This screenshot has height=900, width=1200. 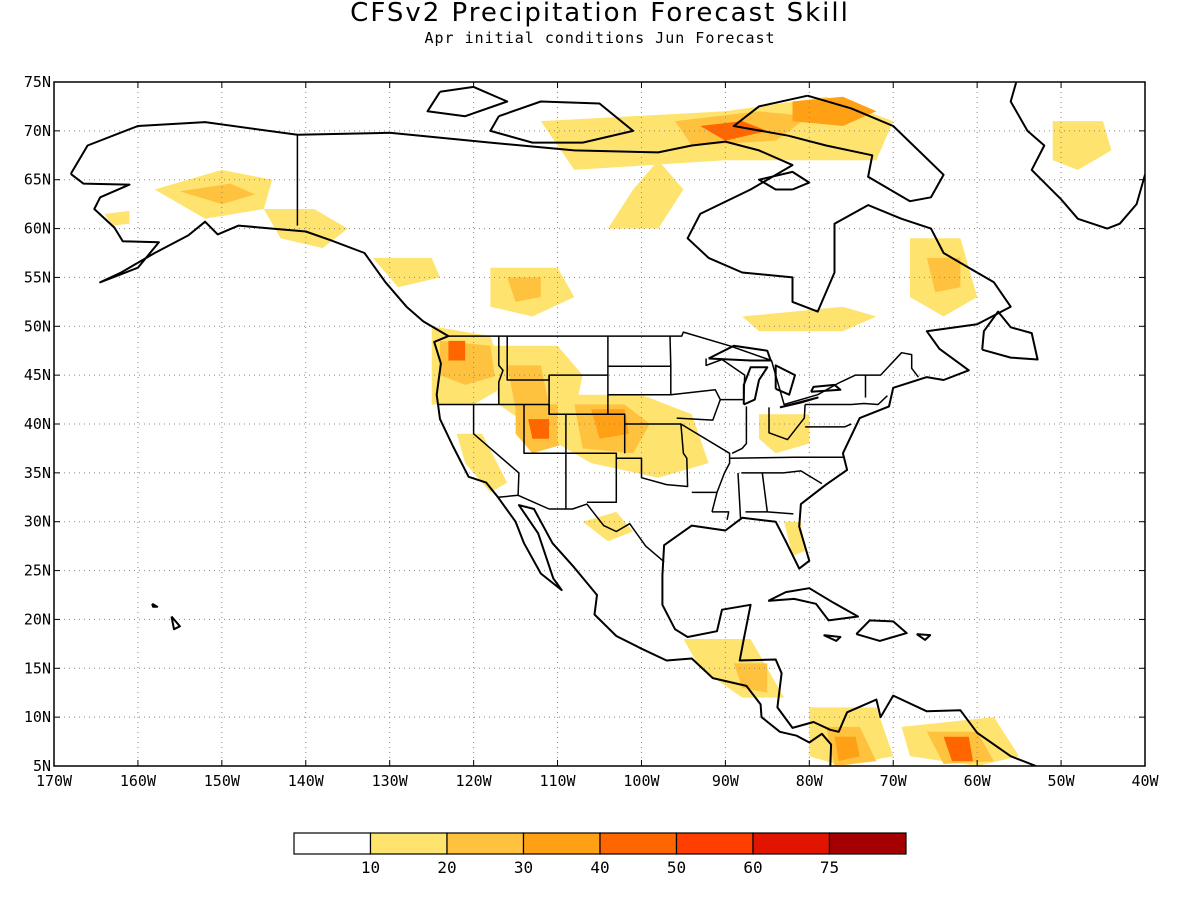 What do you see at coordinates (676, 867) in the screenshot?
I see `colorbar-label: 50` at bounding box center [676, 867].